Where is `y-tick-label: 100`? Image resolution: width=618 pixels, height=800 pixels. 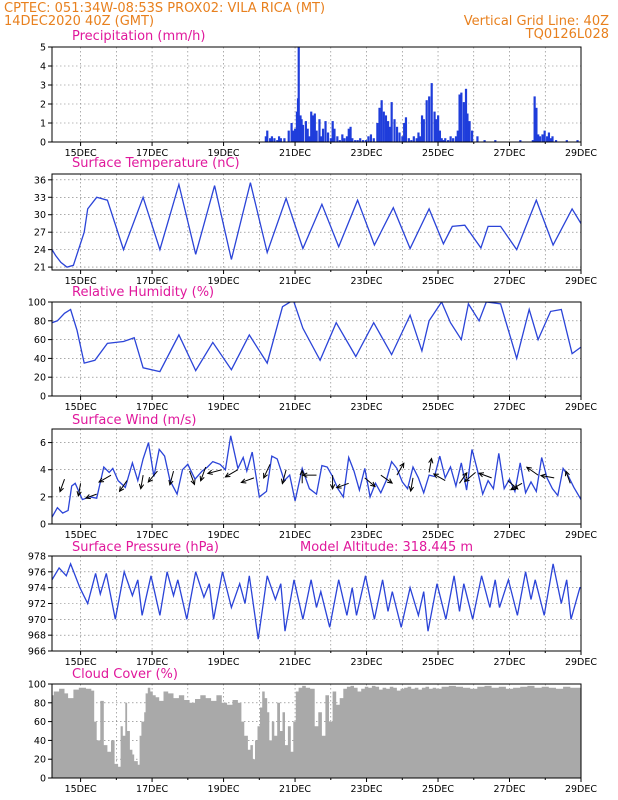 y-tick-label: 100 is located at coordinates (37, 685).